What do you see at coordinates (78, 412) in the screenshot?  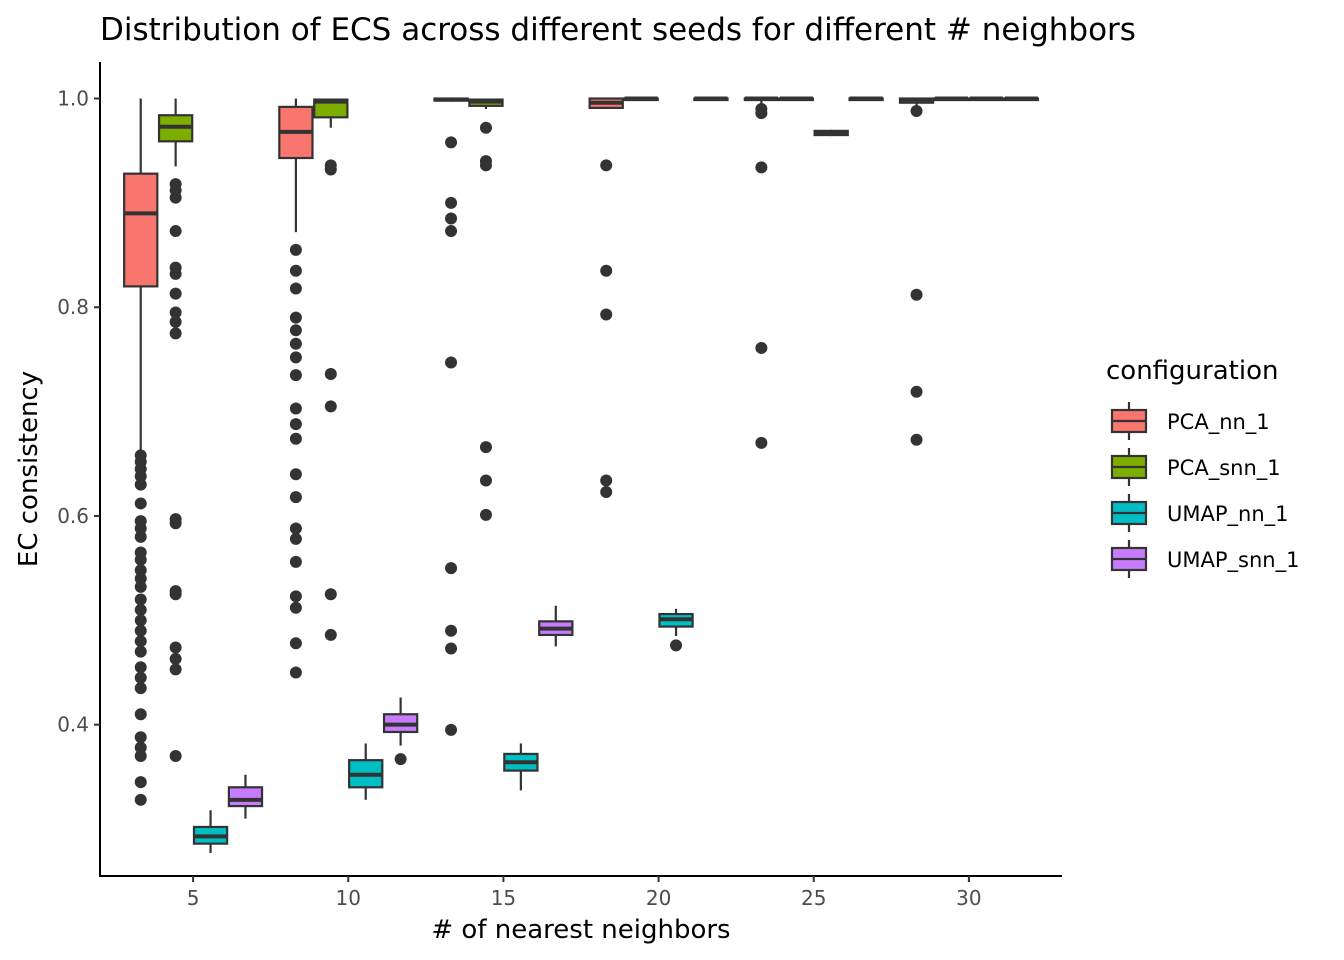 I see `y-axis-ticks: 0.4 0.6 0.8 1.0` at bounding box center [78, 412].